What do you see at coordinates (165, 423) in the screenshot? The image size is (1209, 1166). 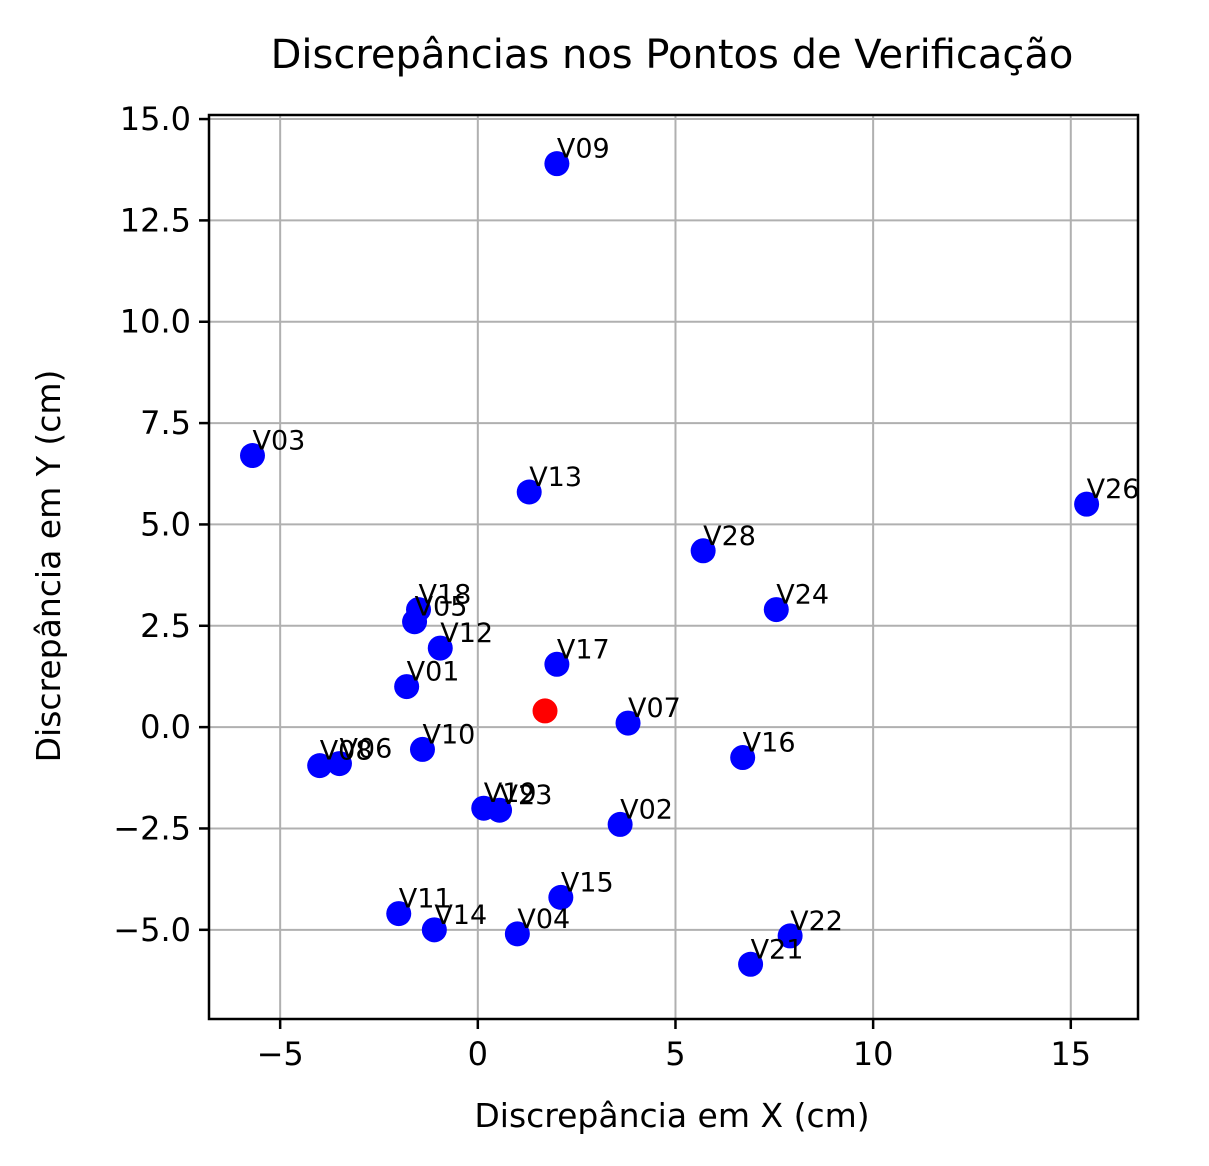 I see `y-tick-label: 7.5` at bounding box center [165, 423].